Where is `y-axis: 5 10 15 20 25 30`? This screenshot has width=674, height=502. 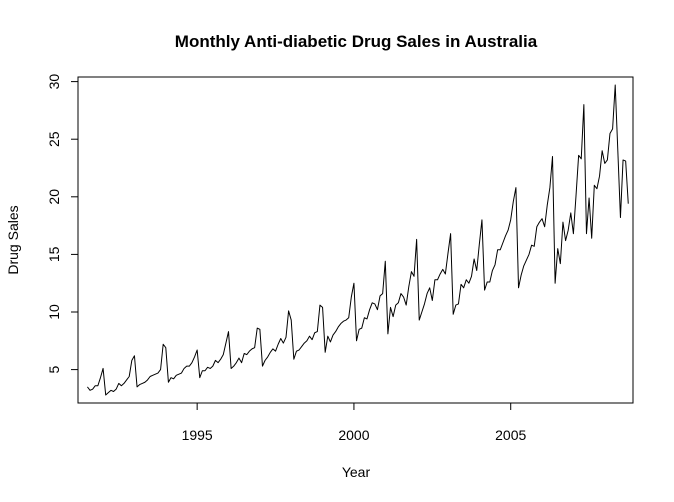
y-axis: 5 10 15 20 25 30 is located at coordinates (62, 223).